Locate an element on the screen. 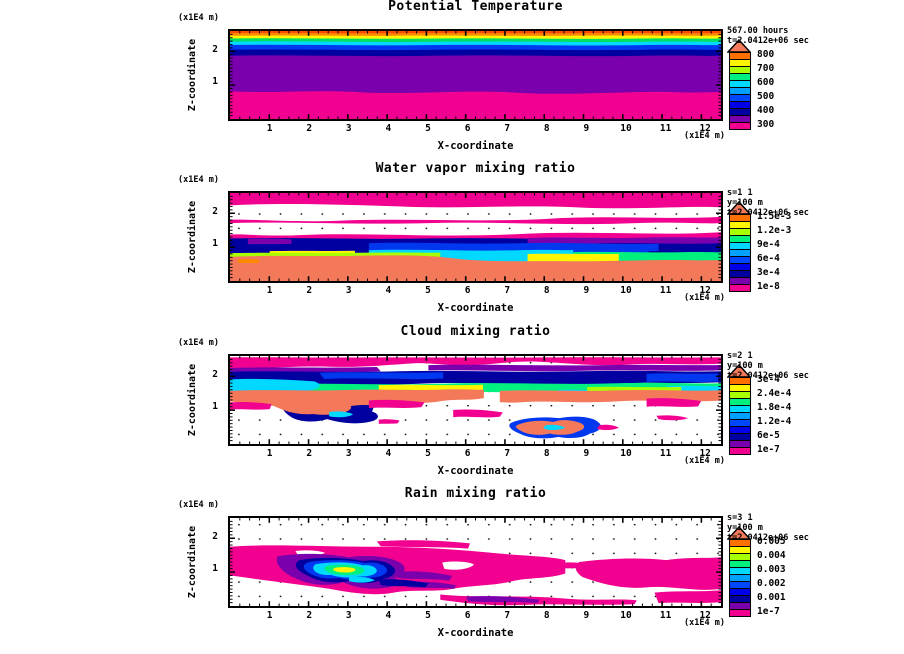 The image size is (904, 654). colorbar-labels: 1.5e-3 1.2e-3 9e-4 6e-4 3e-4 1e-8 is located at coordinates (774, 252).